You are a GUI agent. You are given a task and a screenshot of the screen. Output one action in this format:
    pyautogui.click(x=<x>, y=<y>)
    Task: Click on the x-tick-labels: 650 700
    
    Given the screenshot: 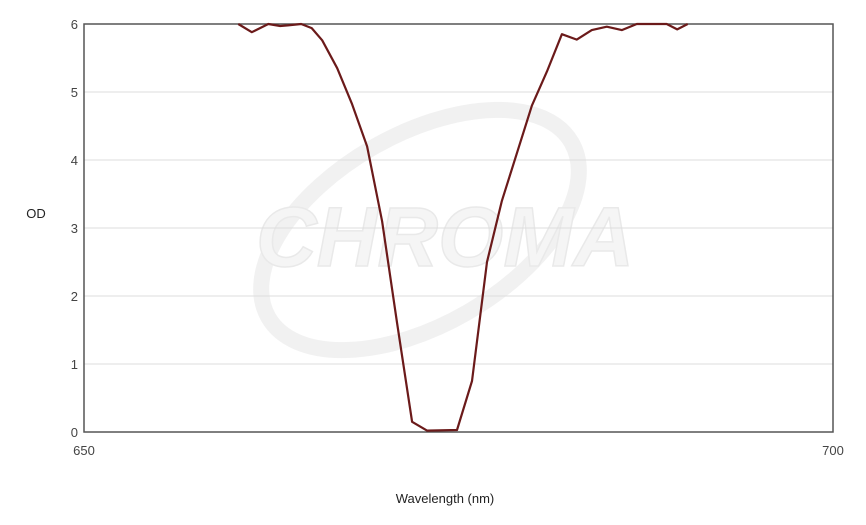 What is the action you would take?
    pyautogui.click(x=458, y=450)
    